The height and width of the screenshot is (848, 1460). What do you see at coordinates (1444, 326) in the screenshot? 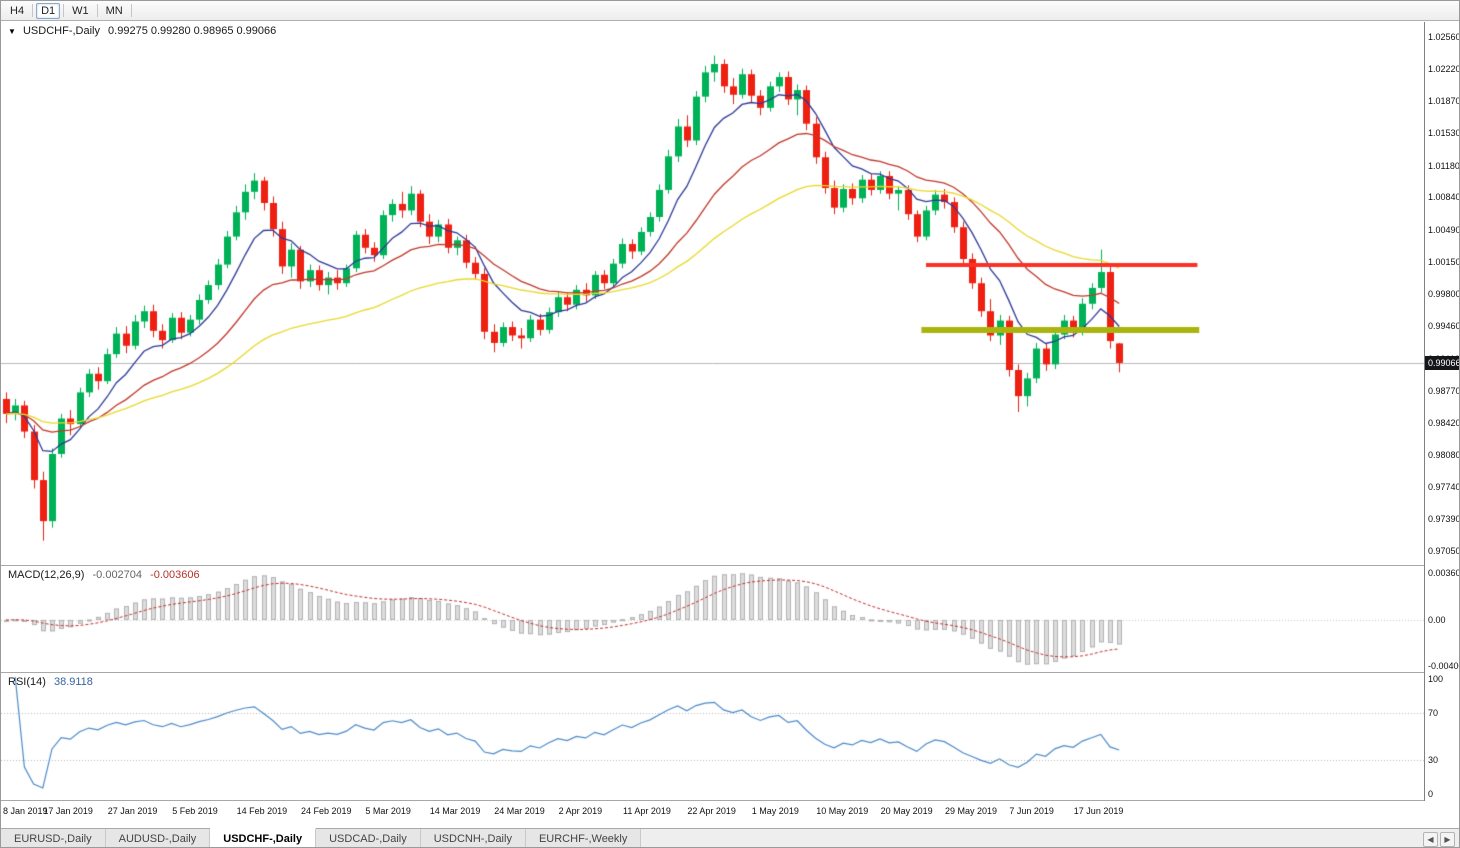
I see `price-axis-label: 0.99460` at bounding box center [1444, 326].